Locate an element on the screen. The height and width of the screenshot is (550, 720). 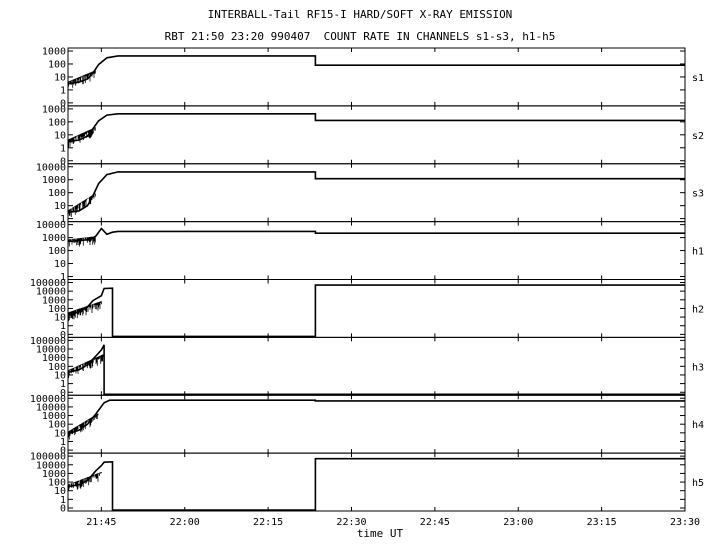
x-tick-label: 22:45 is located at coordinates (435, 522).